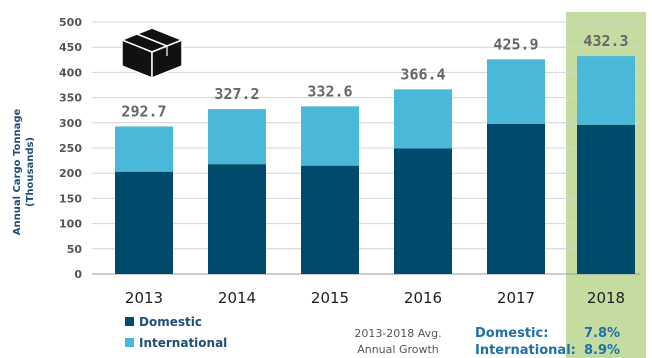  Describe the element at coordinates (30, 172) in the screenshot. I see `y-axis-label-line-2: (Thousands)` at that location.